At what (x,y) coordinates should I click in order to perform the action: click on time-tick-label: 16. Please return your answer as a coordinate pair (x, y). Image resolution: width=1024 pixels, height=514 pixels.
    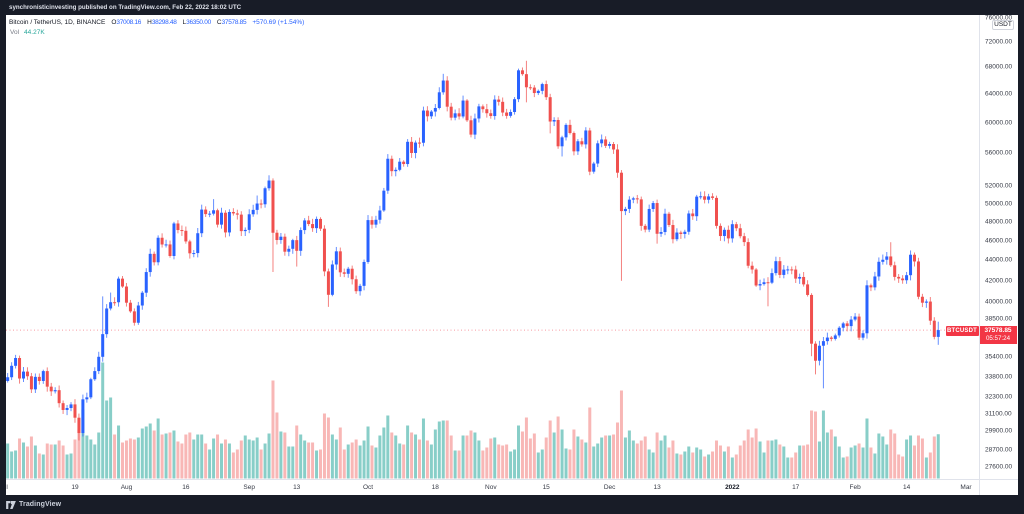
    Looking at the image, I should click on (186, 487).